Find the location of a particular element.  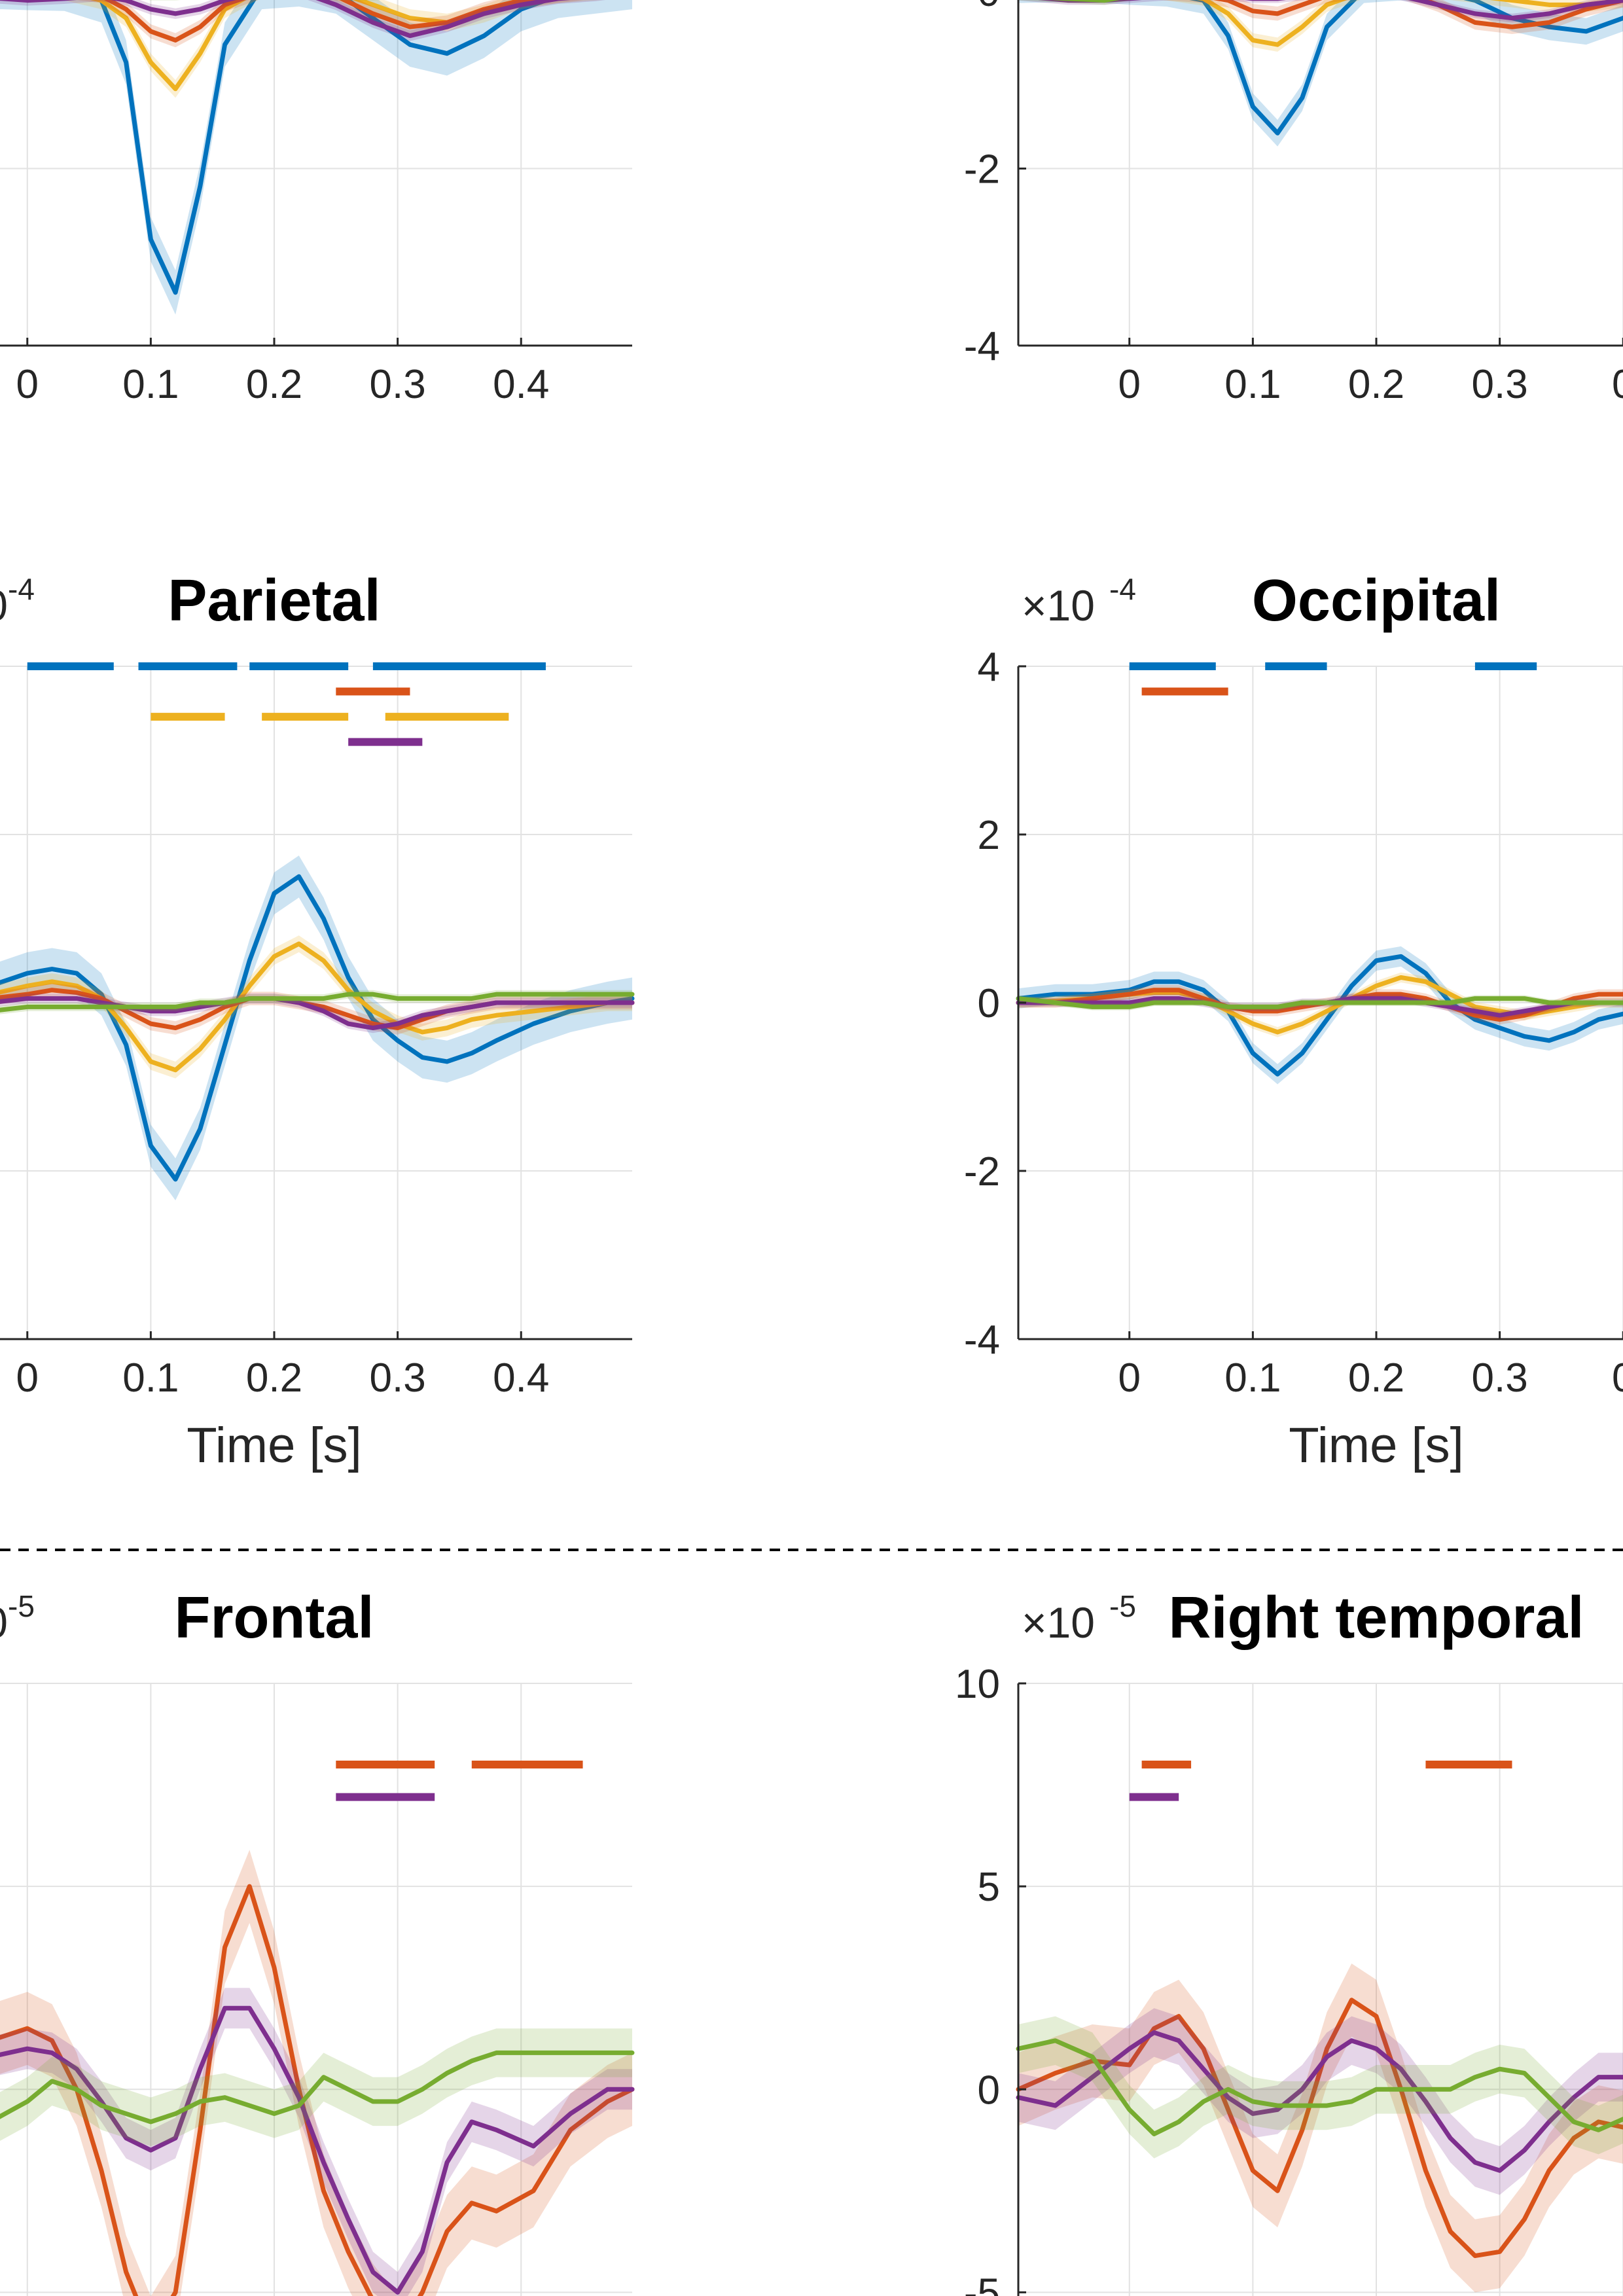

y-tick-label: 10 is located at coordinates (977, 1684).